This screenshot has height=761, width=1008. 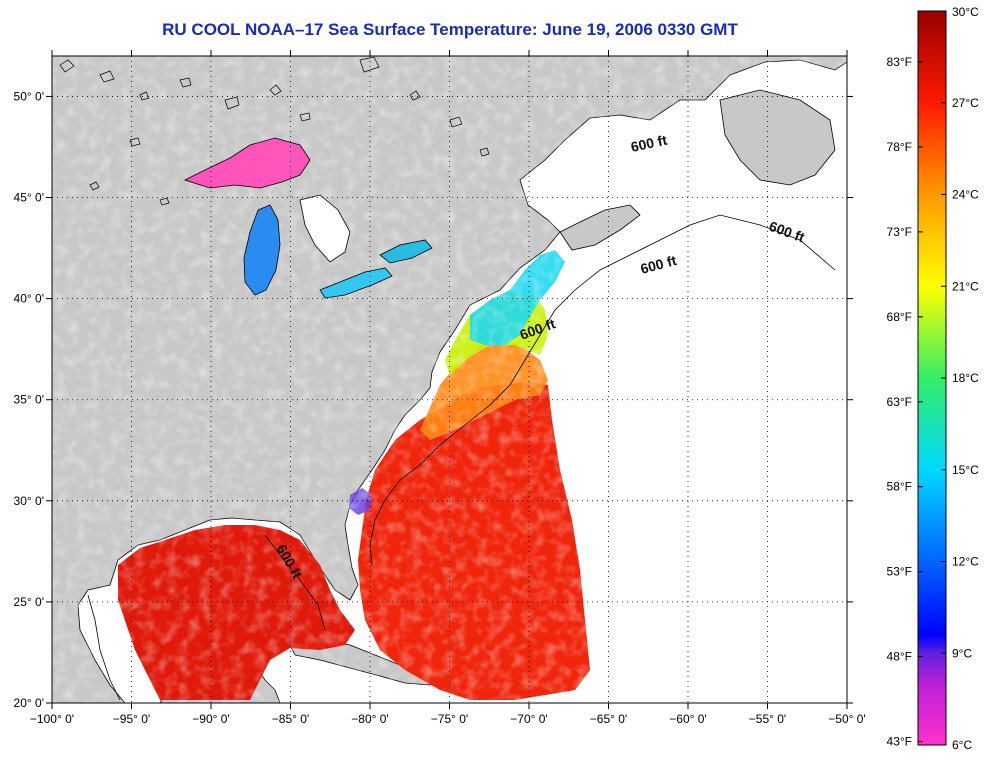 What do you see at coordinates (965, 195) in the screenshot?
I see `celsius-tick-label: 24°C` at bounding box center [965, 195].